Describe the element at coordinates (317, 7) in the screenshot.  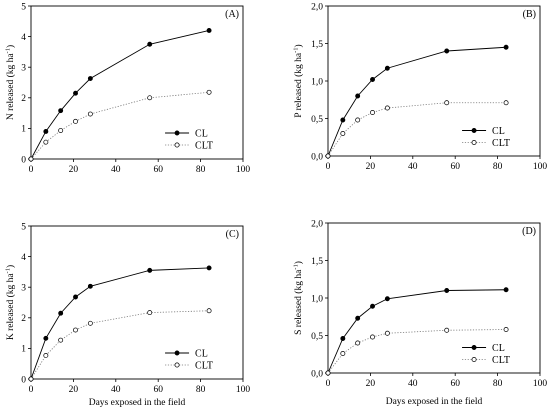
I see `y-tick-label: 2,0` at that location.